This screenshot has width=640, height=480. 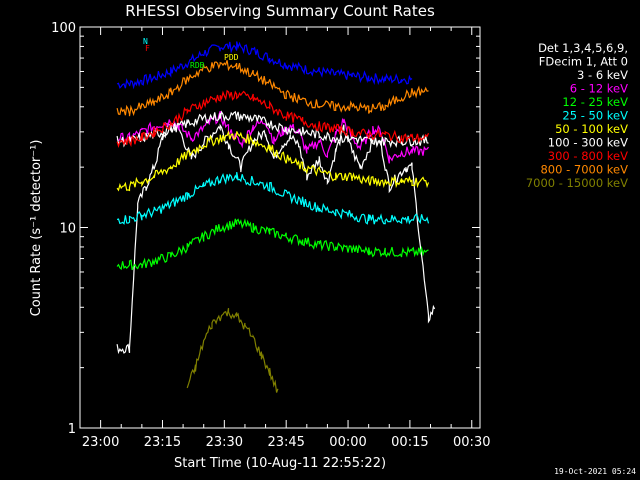 I want to click on x-tick-label: 23:15, so click(x=162, y=442).